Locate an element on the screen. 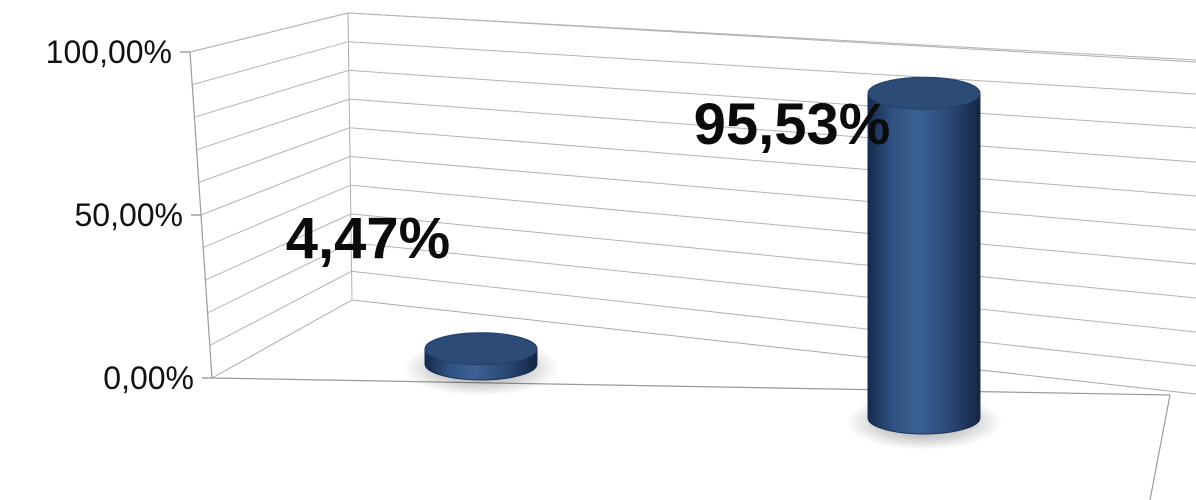  floor-left-edge is located at coordinates (282, 339).